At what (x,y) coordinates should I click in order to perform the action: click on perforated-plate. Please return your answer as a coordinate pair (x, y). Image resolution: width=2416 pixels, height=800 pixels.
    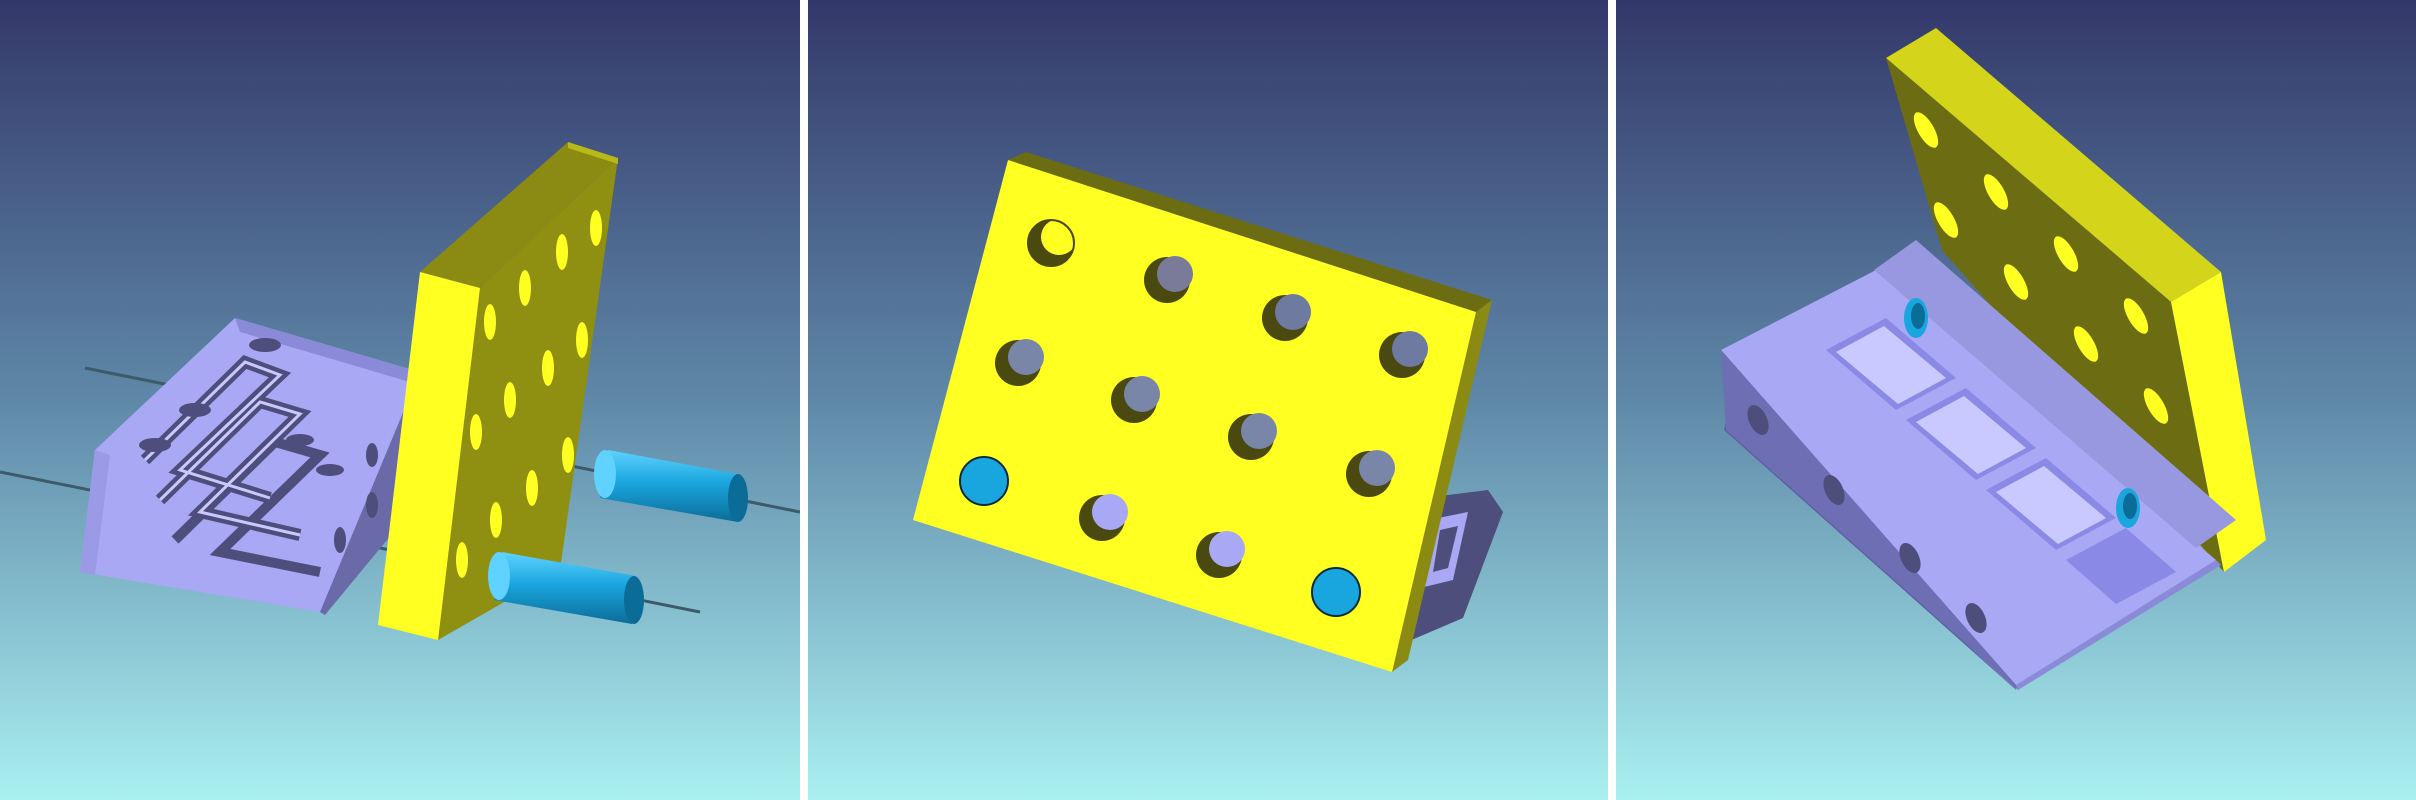
    Looking at the image, I should click on (498, 391).